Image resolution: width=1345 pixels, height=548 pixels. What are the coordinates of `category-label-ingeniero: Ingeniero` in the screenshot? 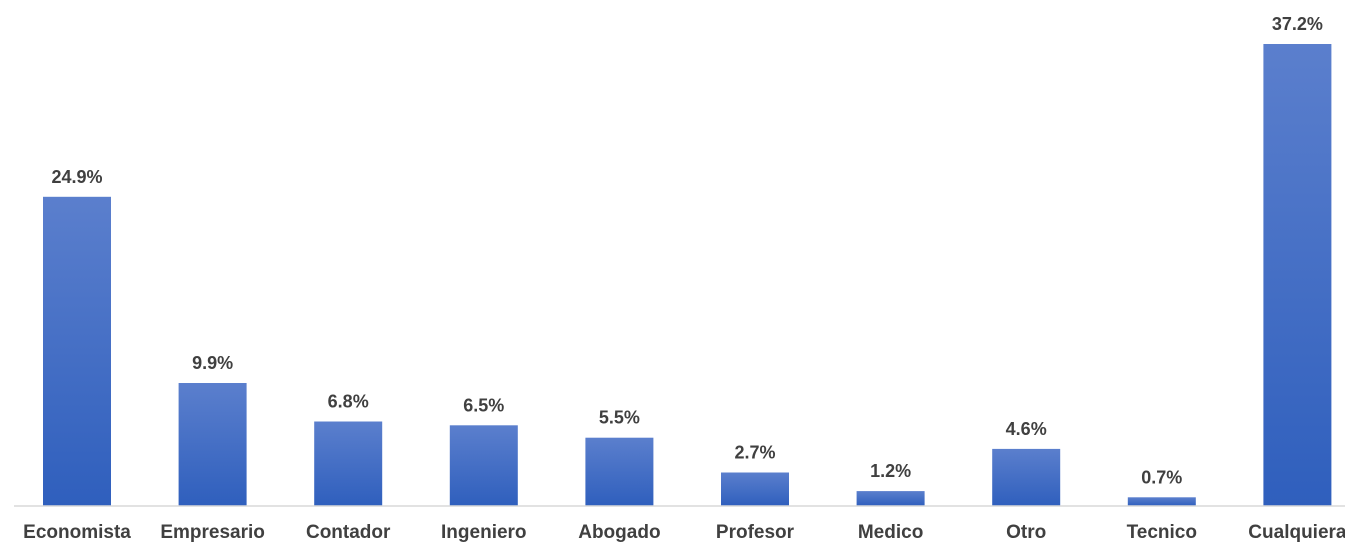 It's located at (484, 532).